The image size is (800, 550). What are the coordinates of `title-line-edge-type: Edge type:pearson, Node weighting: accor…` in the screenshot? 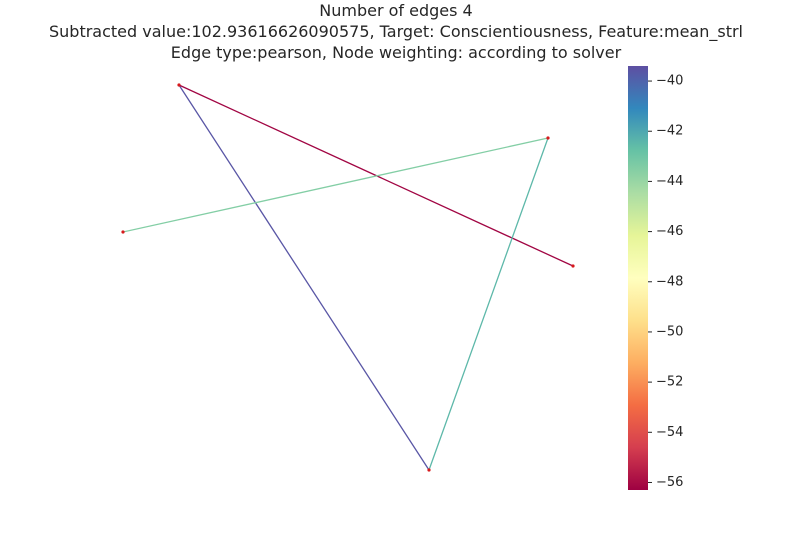 It's located at (396, 52).